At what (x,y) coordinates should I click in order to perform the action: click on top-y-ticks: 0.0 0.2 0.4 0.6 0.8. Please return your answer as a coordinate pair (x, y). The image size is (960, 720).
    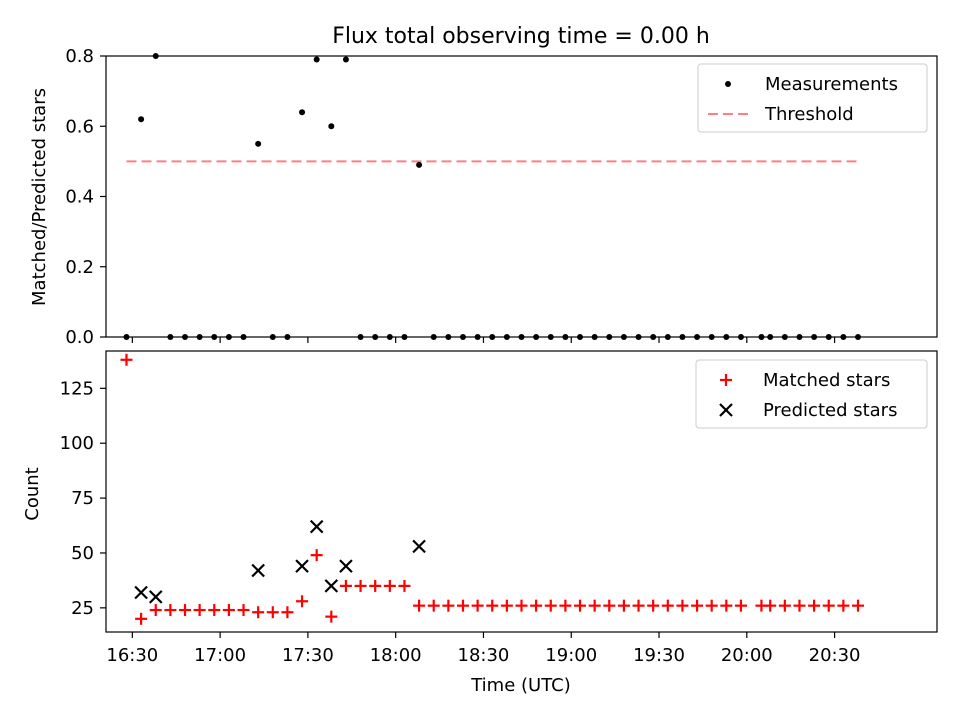
    Looking at the image, I should click on (85, 197).